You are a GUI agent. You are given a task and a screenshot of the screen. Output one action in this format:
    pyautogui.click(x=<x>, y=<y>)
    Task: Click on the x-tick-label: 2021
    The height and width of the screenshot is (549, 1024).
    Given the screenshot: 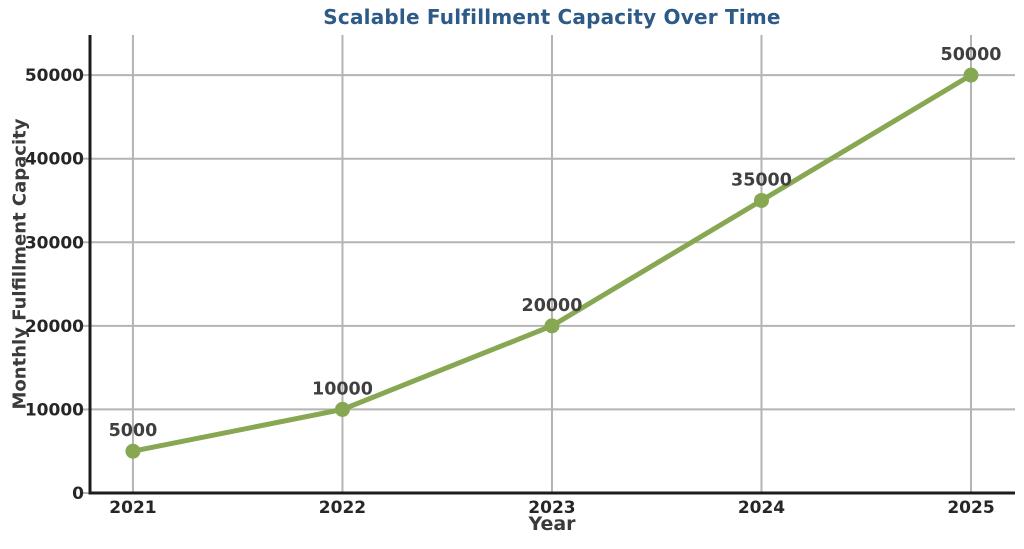 What is the action you would take?
    pyautogui.click(x=132, y=508)
    